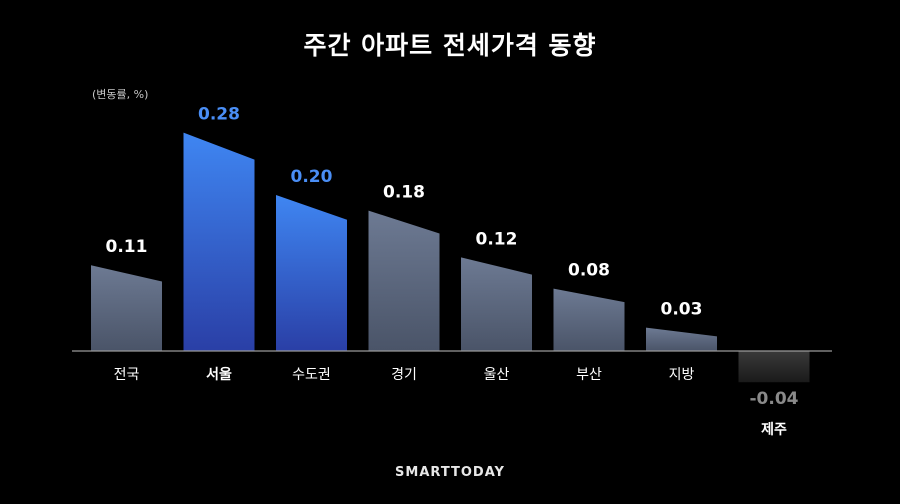 The image size is (900, 504). I want to click on value-label-지방: 0.03, so click(682, 310).